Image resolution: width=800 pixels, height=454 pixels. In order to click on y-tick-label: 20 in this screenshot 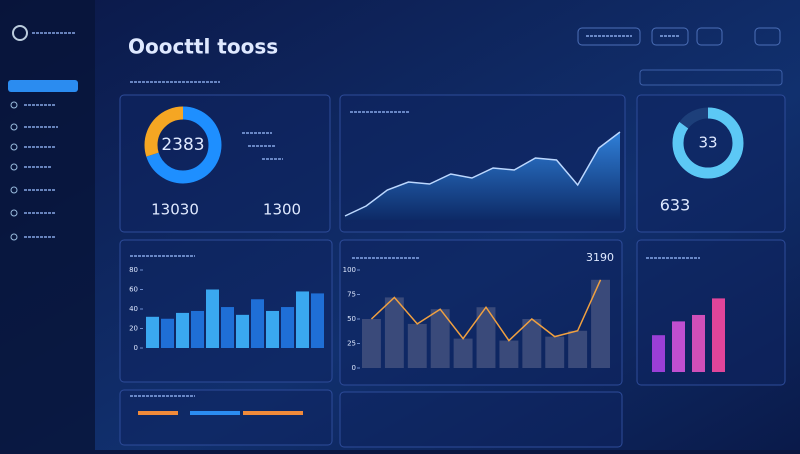, I will do `click(133, 329)`.